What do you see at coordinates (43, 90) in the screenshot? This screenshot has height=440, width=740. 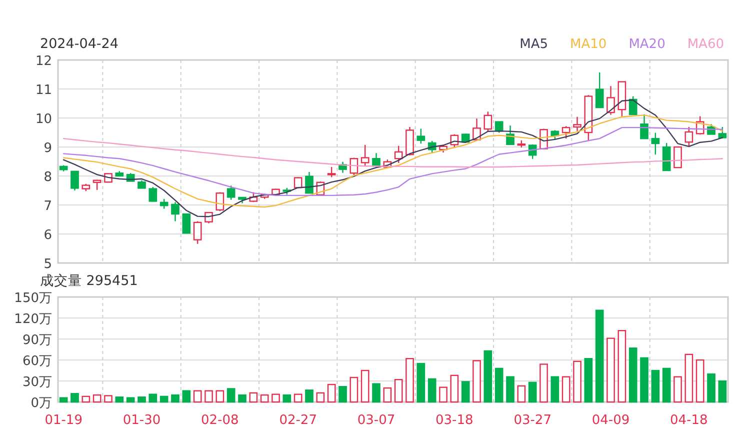 I see `y-tick-label: 11` at bounding box center [43, 90].